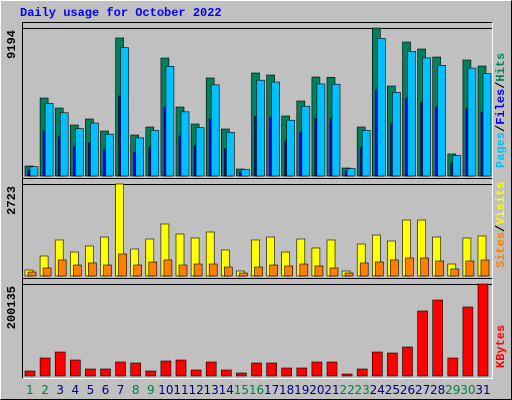  I want to click on y-tick-label: 2723, so click(12, 200).